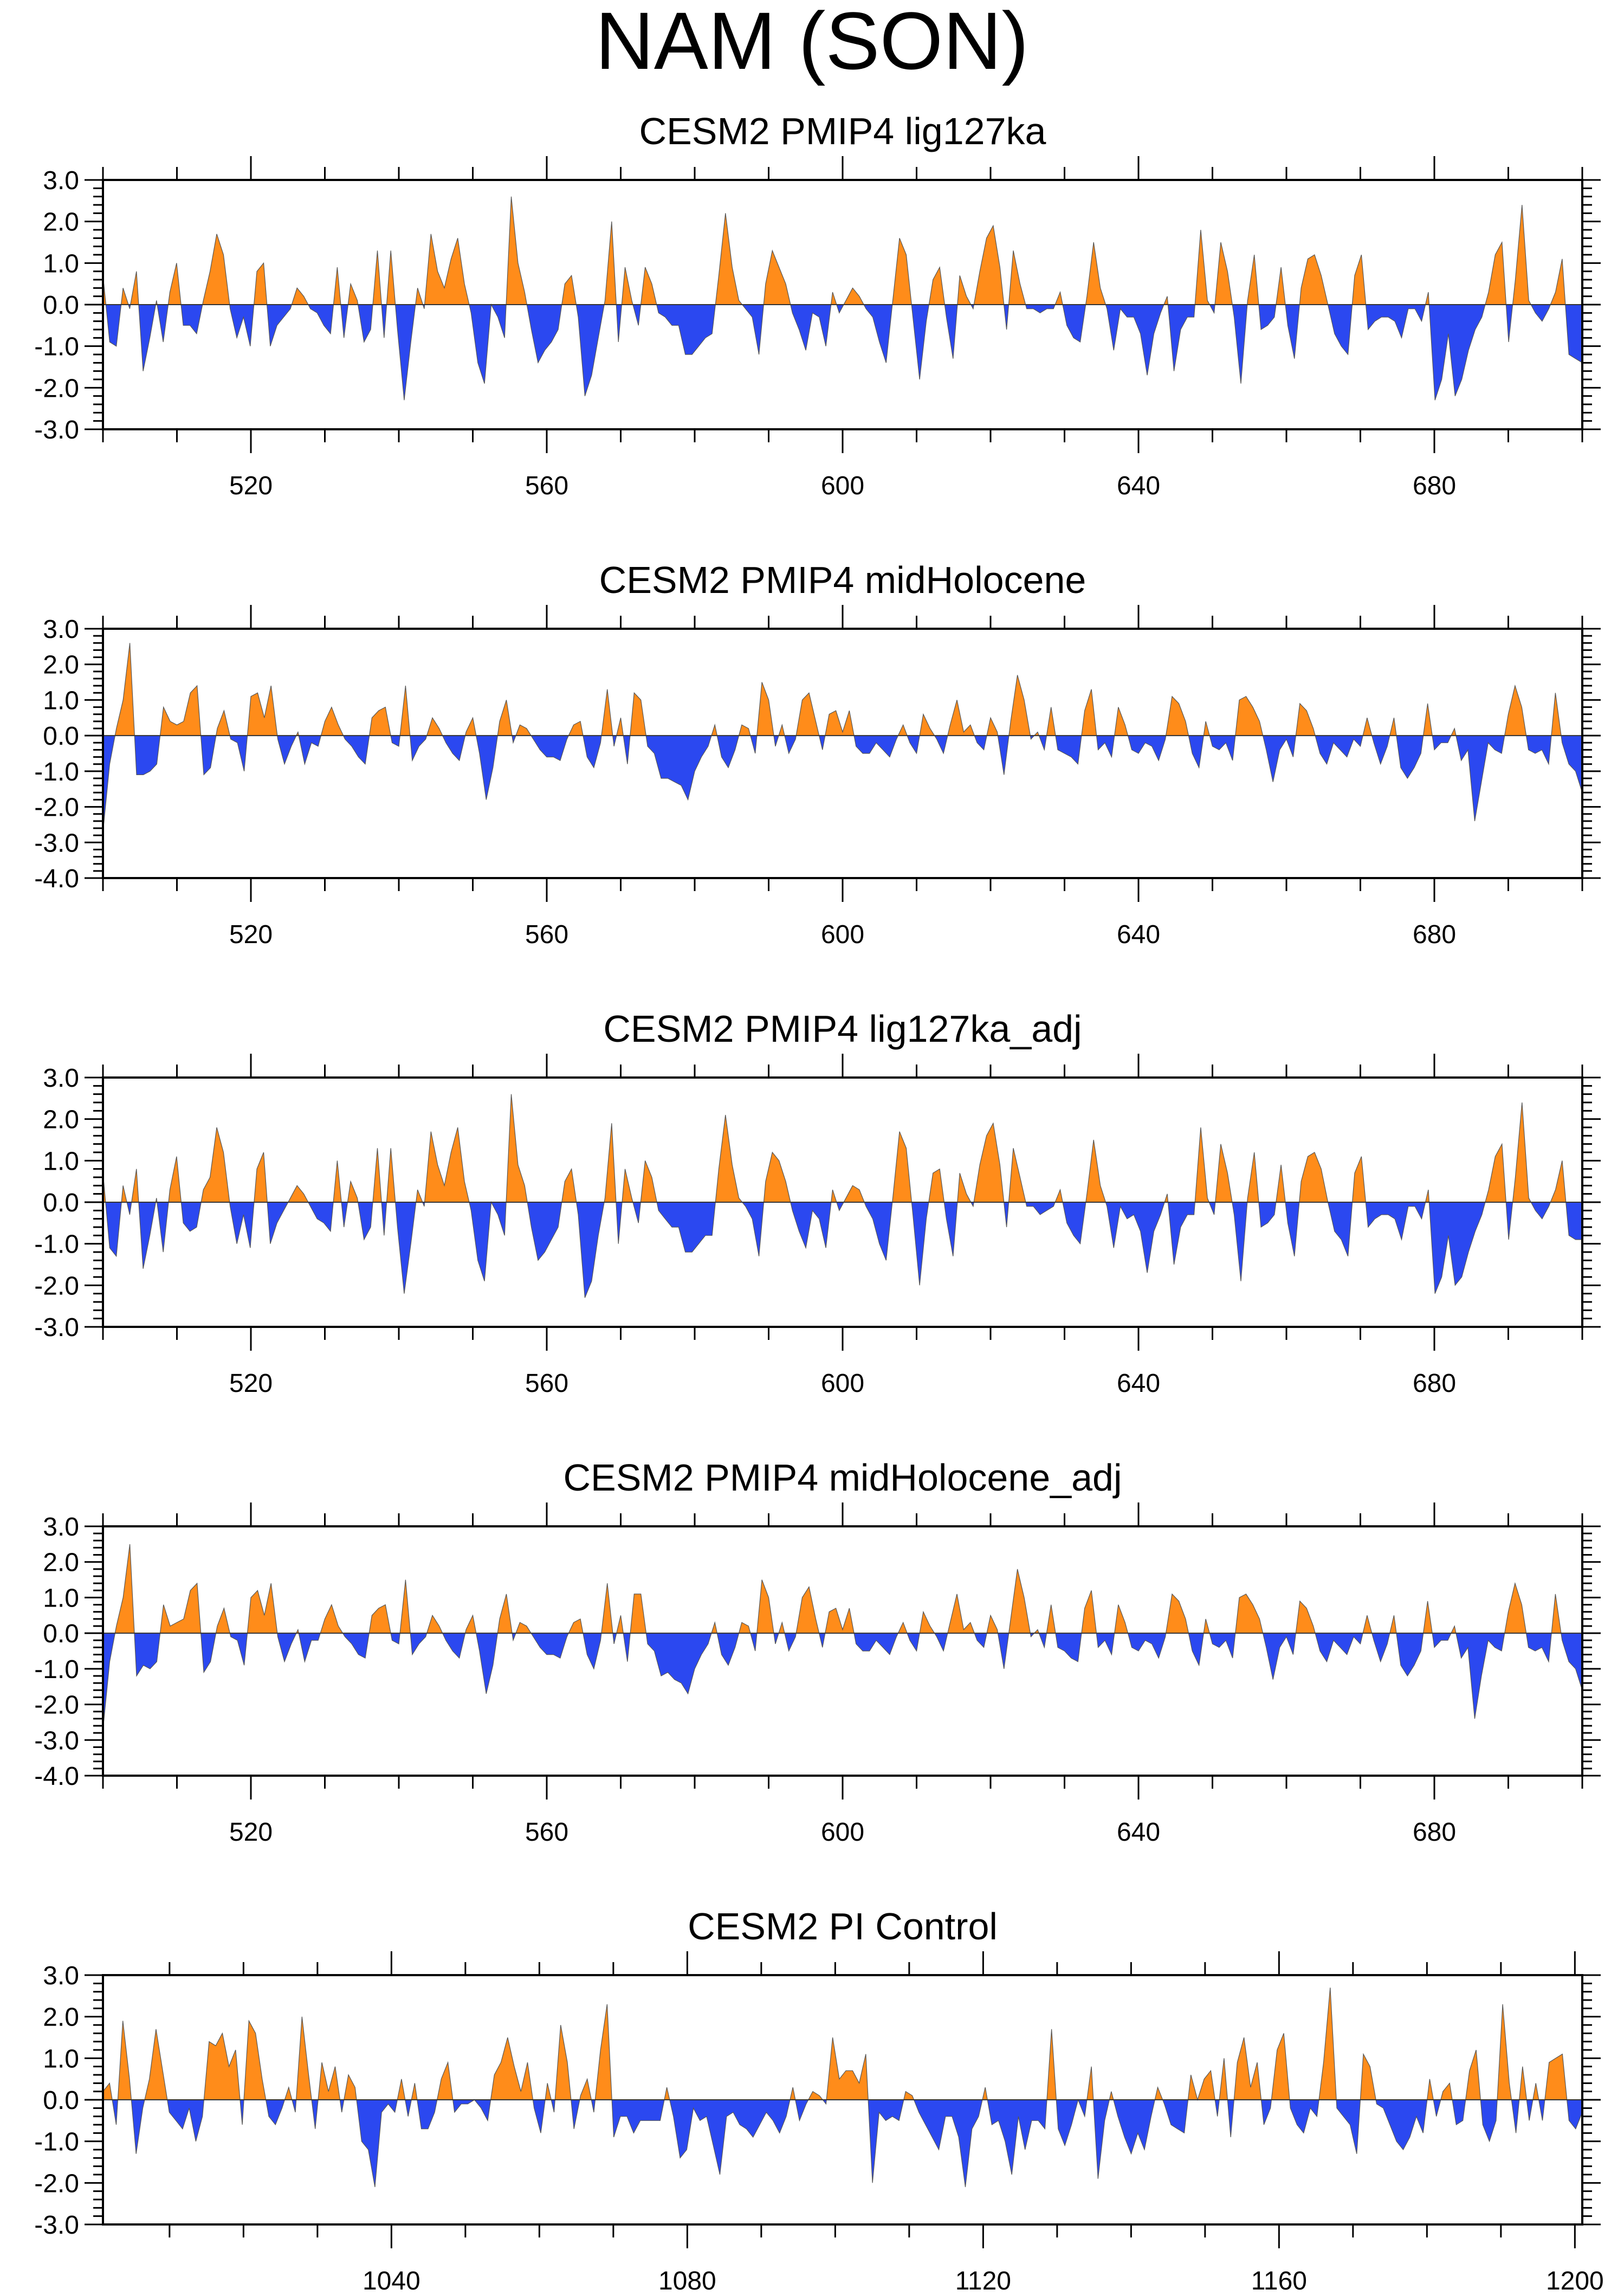 This screenshot has height=2296, width=1624. I want to click on x-tick-label: 1040, so click(391, 2281).